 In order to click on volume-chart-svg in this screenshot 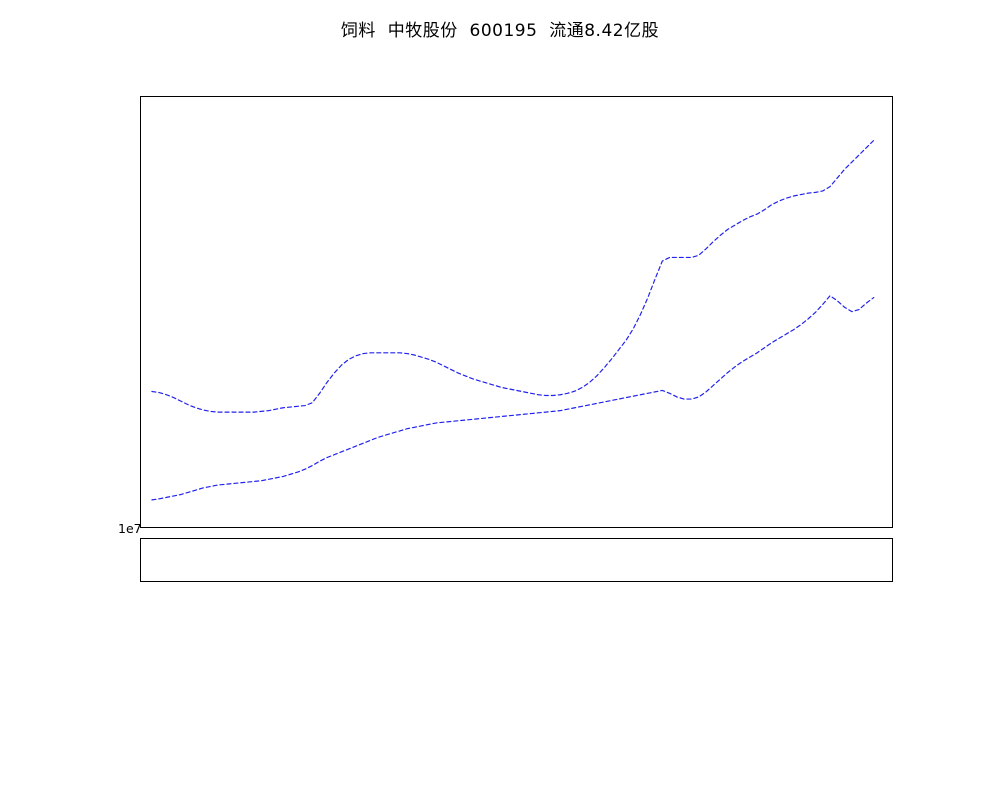, I will do `click(516, 560)`.